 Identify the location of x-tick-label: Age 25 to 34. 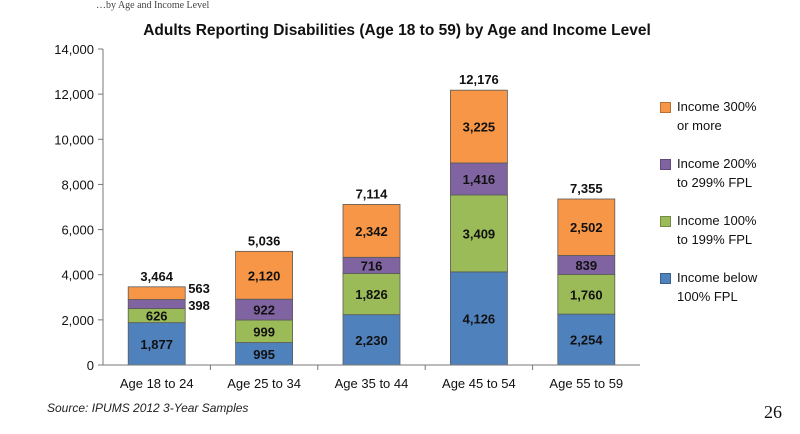
(264, 383).